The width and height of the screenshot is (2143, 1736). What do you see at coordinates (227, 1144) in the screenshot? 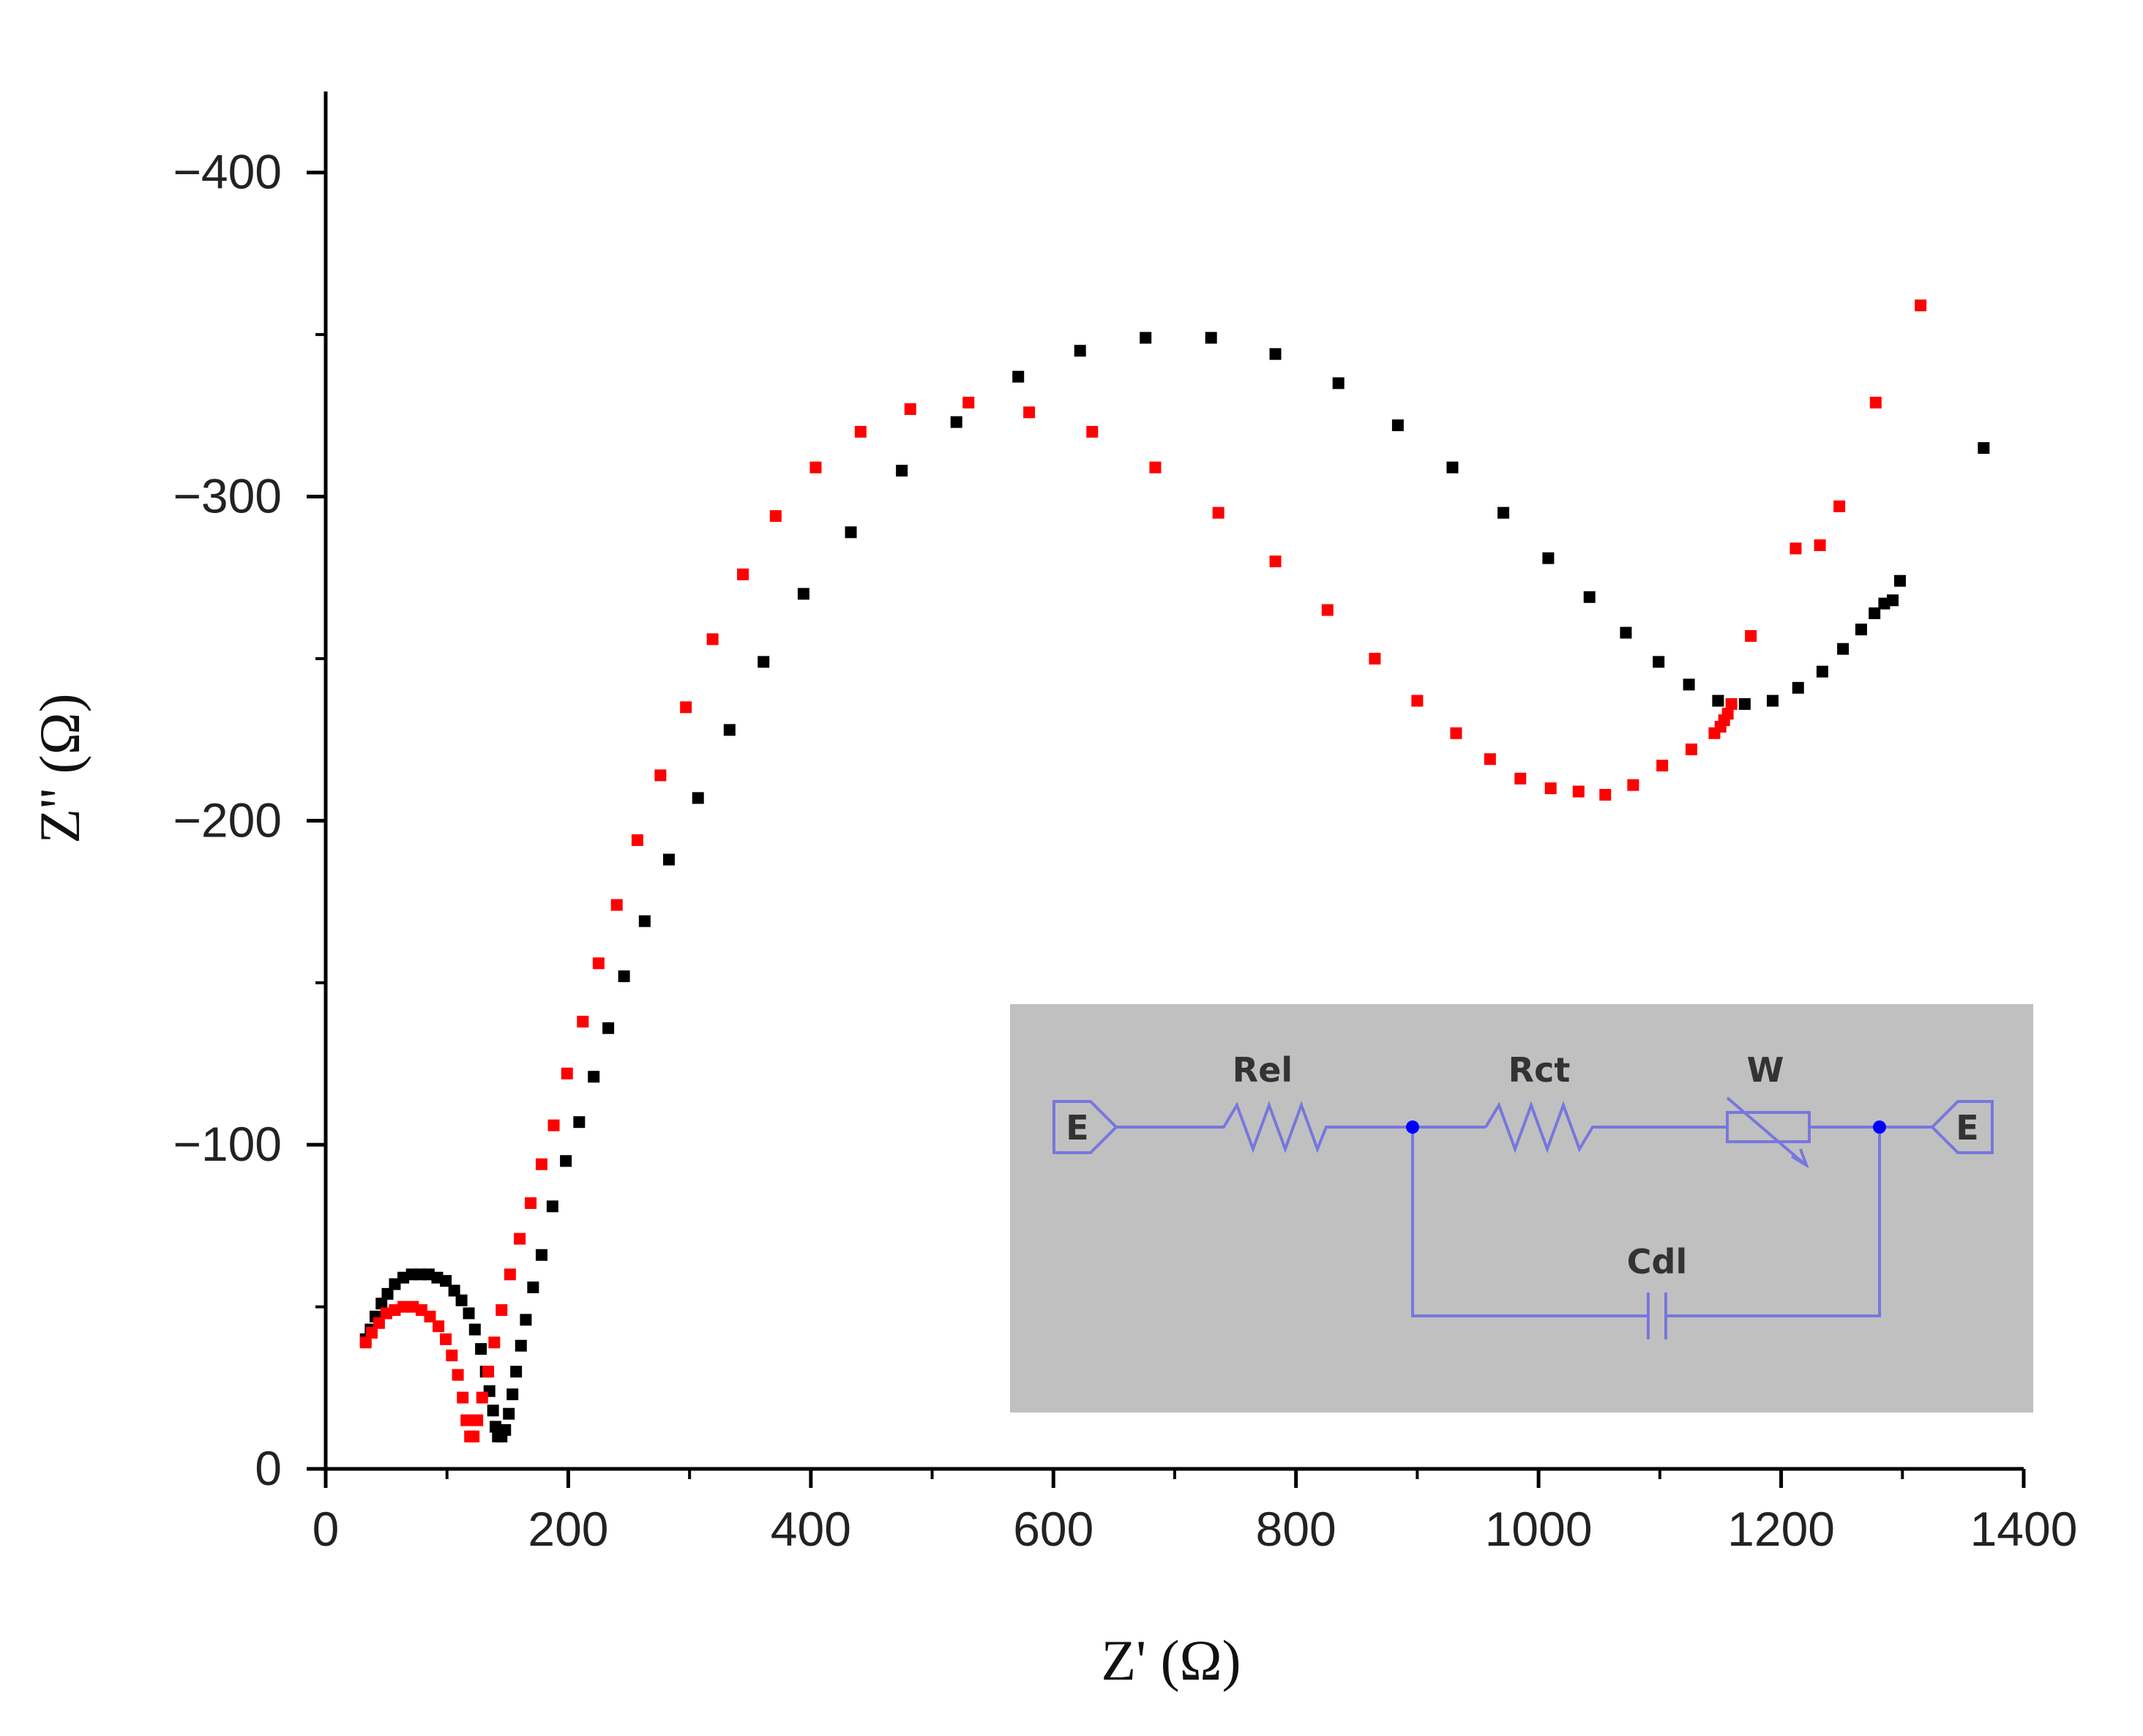
I see `y-tick-label: −100` at bounding box center [227, 1144].